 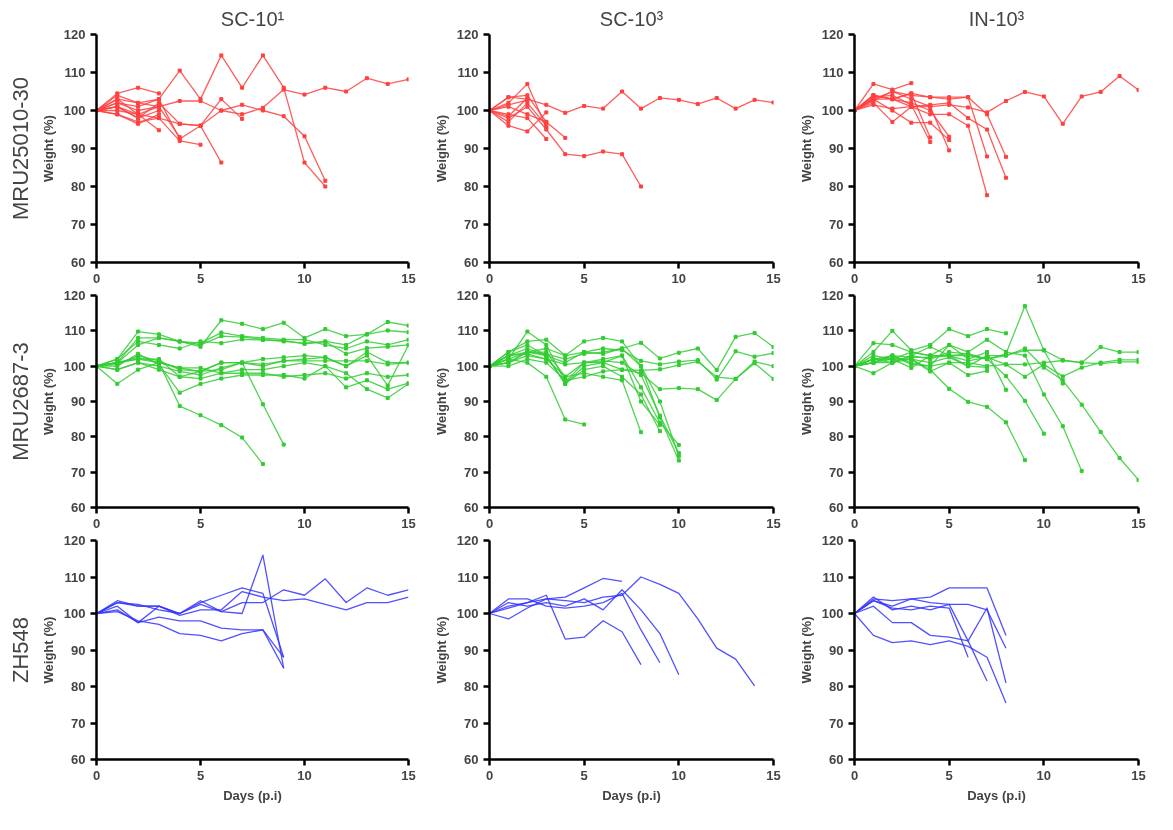 What do you see at coordinates (20, 650) in the screenshot?
I see `text: ZH548` at bounding box center [20, 650].